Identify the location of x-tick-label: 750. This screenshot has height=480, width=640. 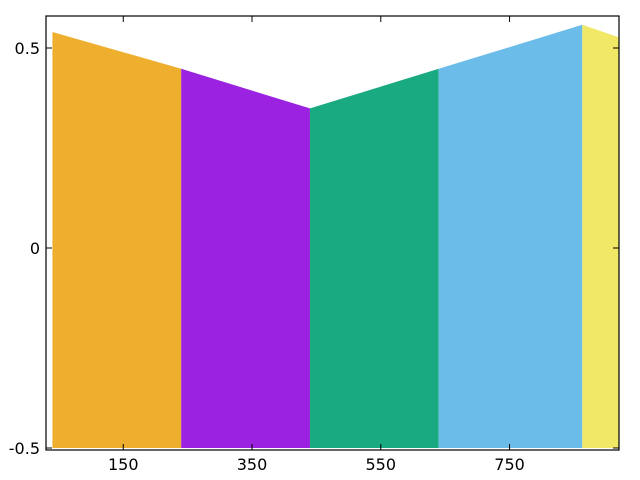
(509, 464).